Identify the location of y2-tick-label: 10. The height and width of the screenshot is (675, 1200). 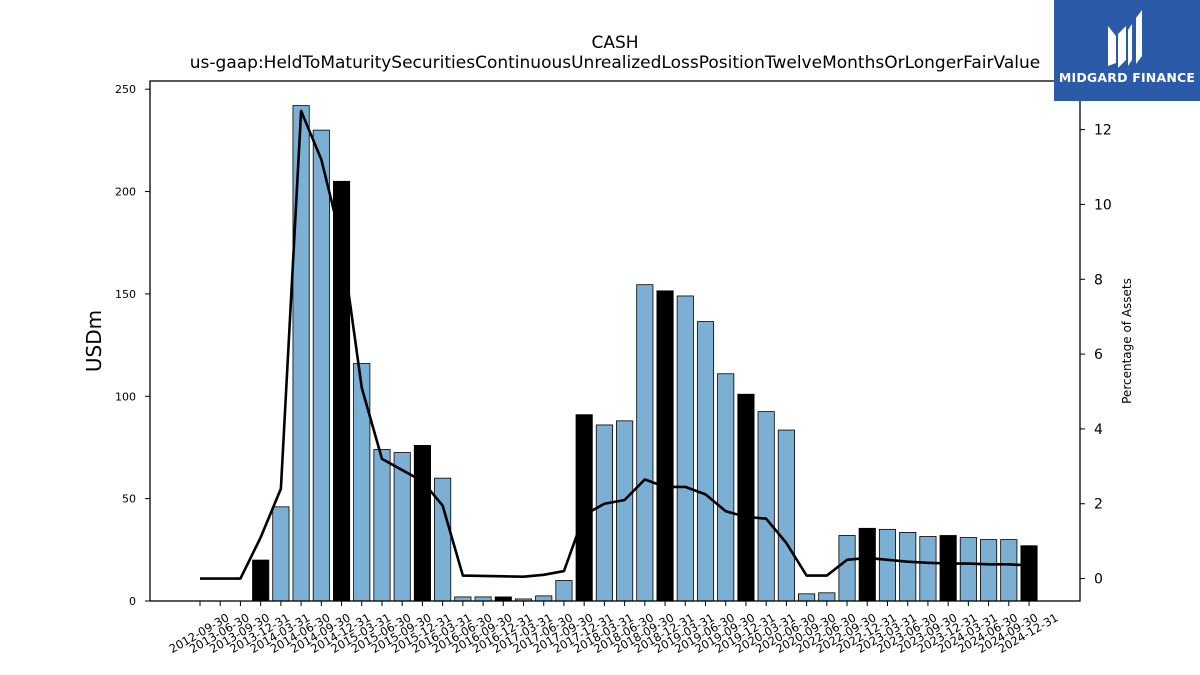
(1103, 205).